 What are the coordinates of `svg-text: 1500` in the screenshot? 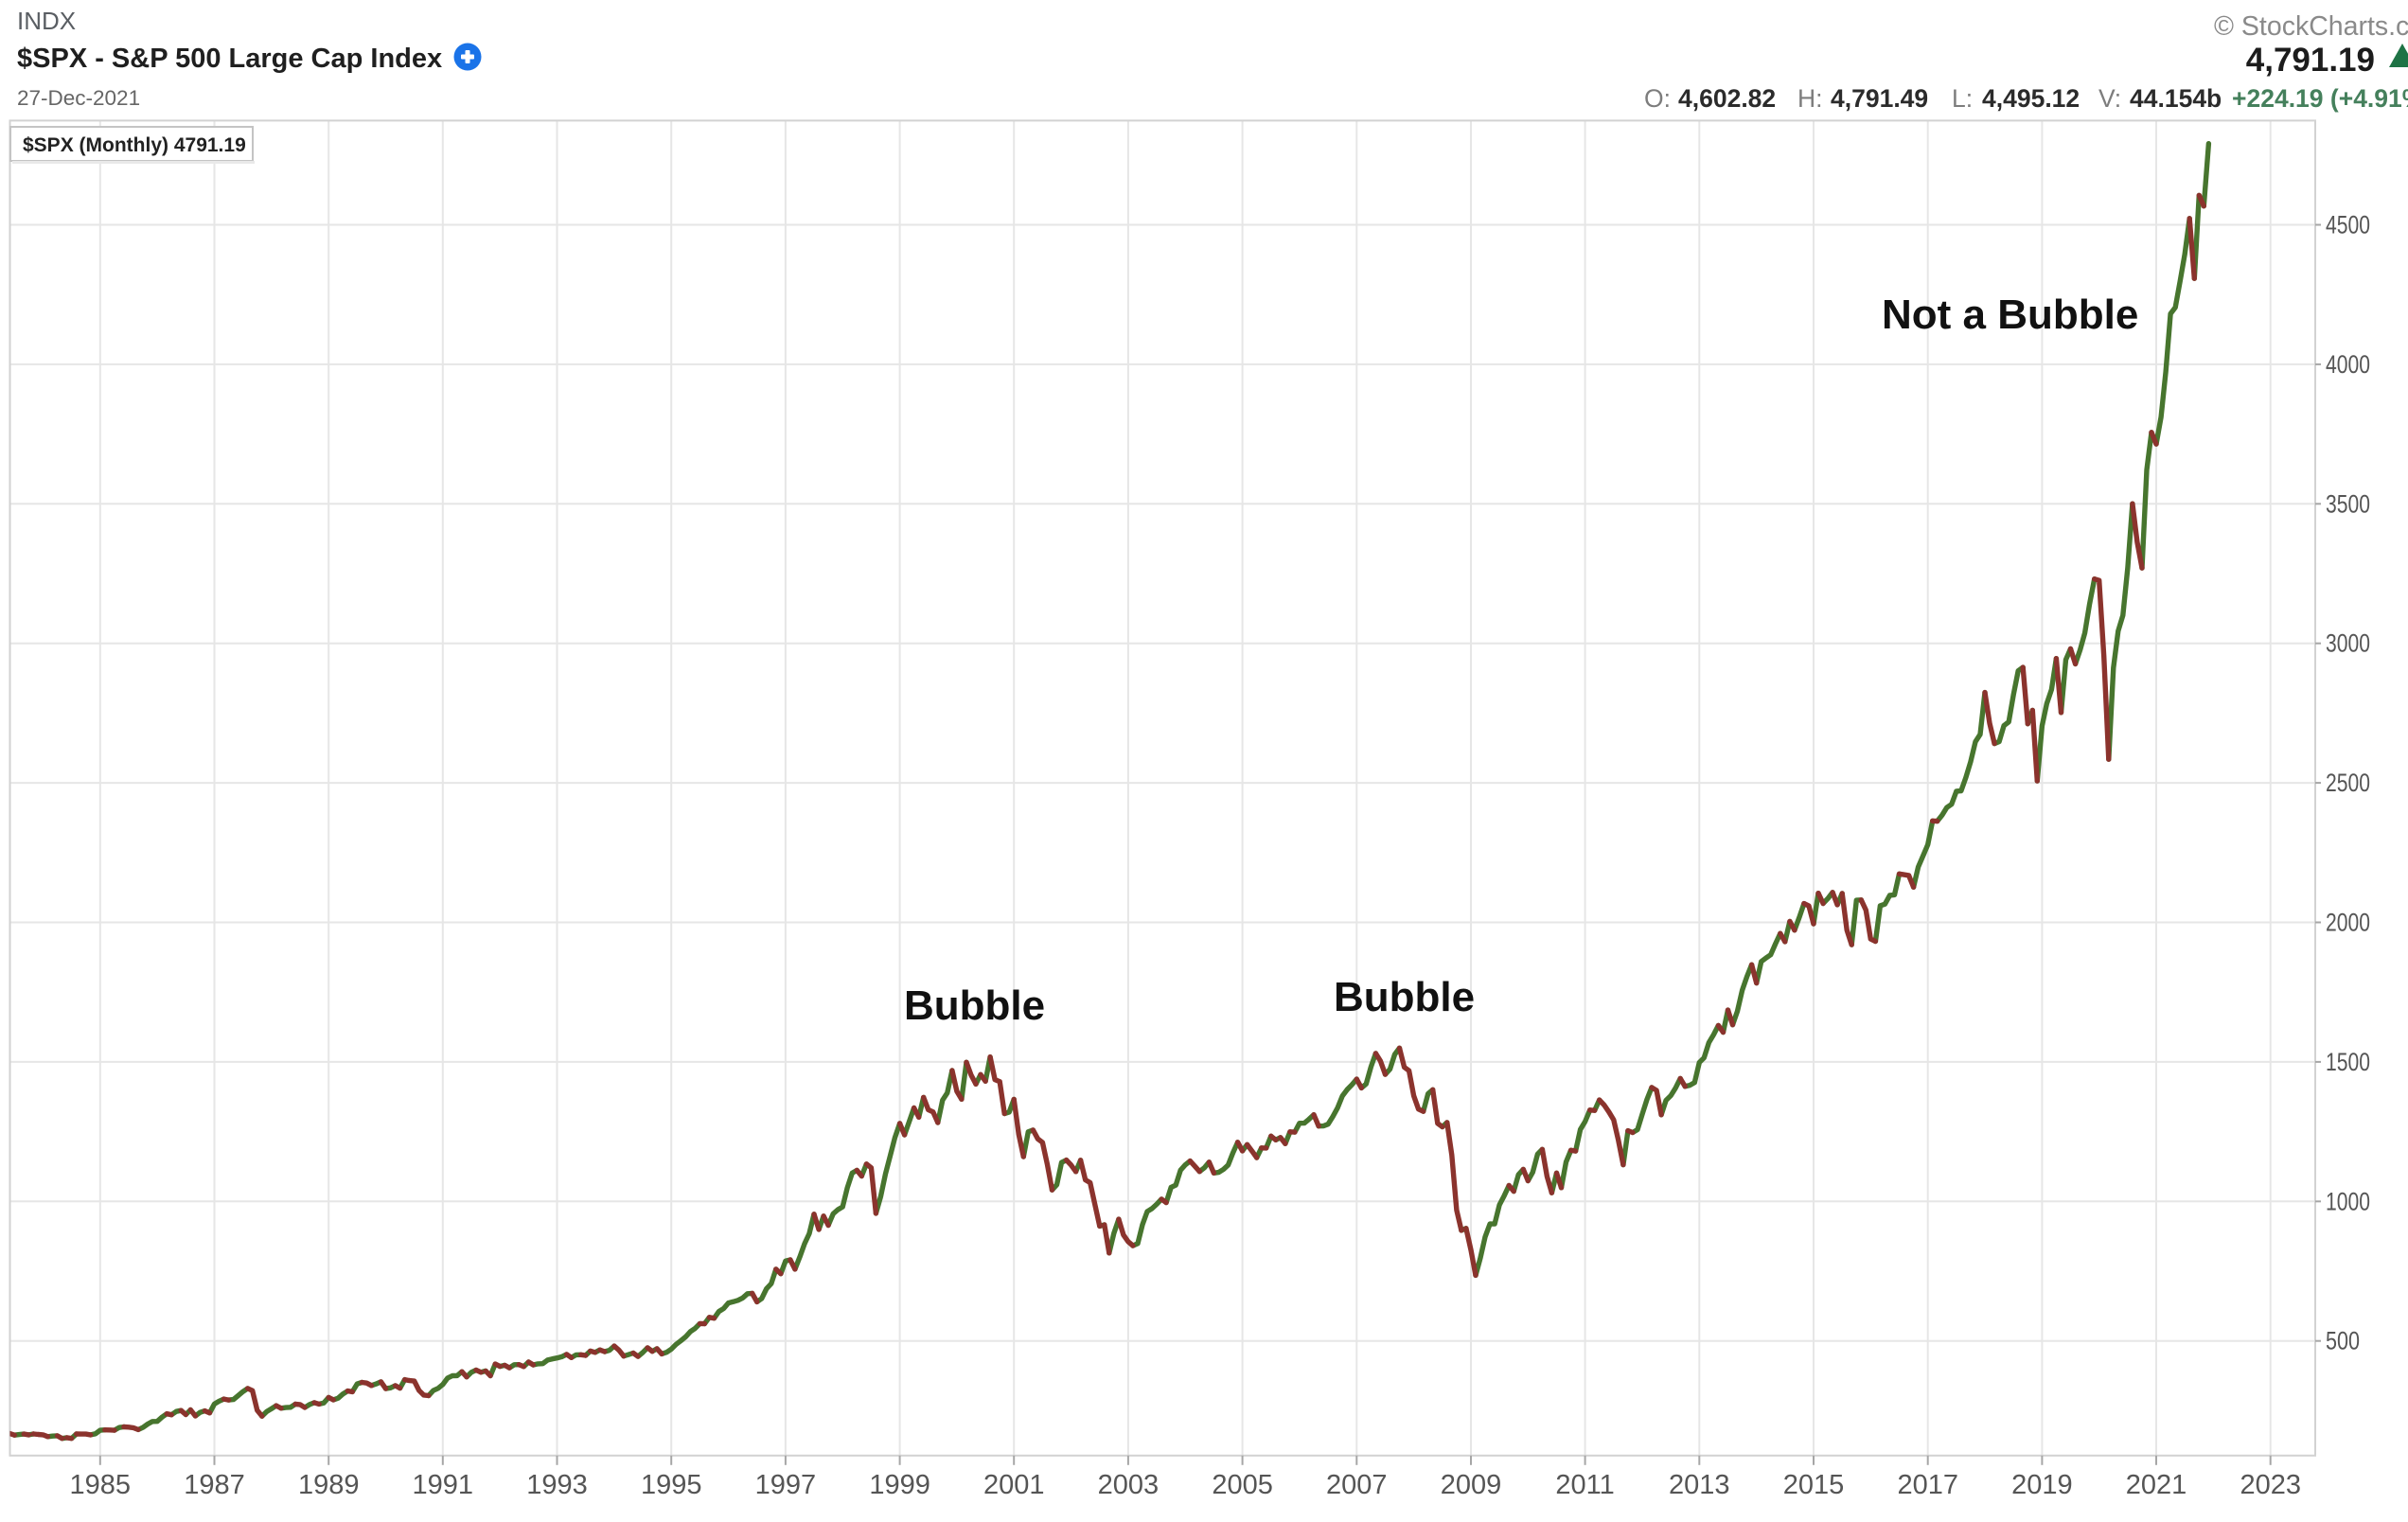 It's located at (2348, 1062).